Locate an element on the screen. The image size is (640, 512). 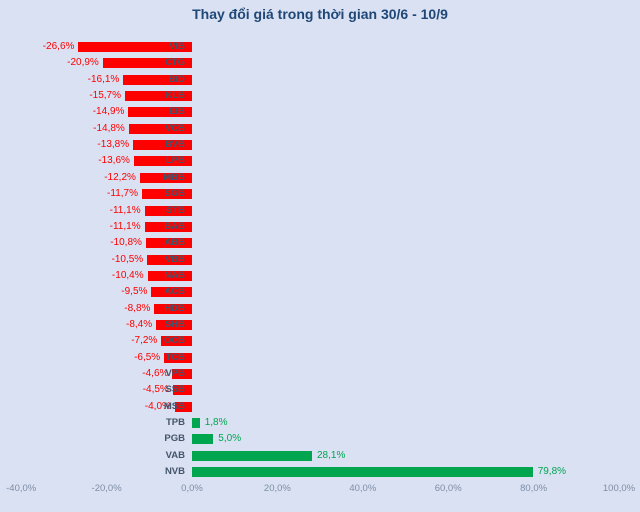
value-label: -7,2% is located at coordinates (144, 340).